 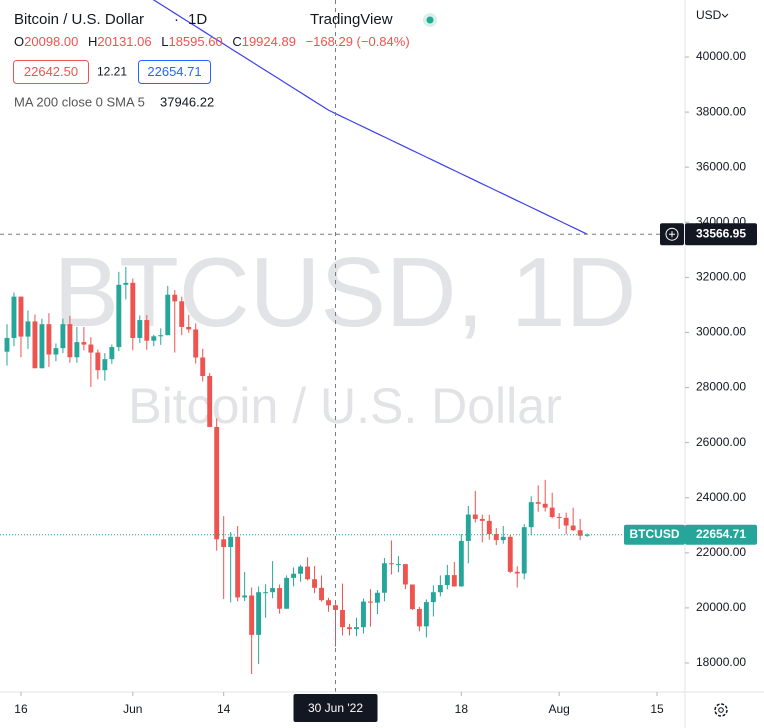 I want to click on ohlc-key: L, so click(x=164, y=41).